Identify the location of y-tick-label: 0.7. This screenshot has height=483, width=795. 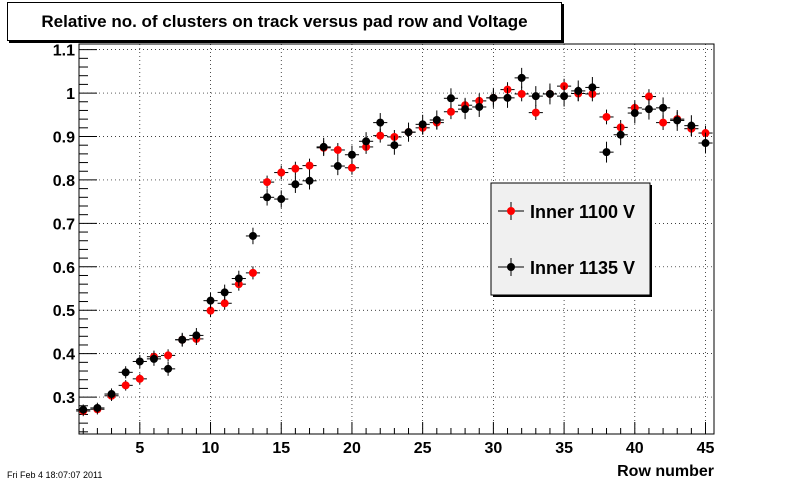
(64, 224).